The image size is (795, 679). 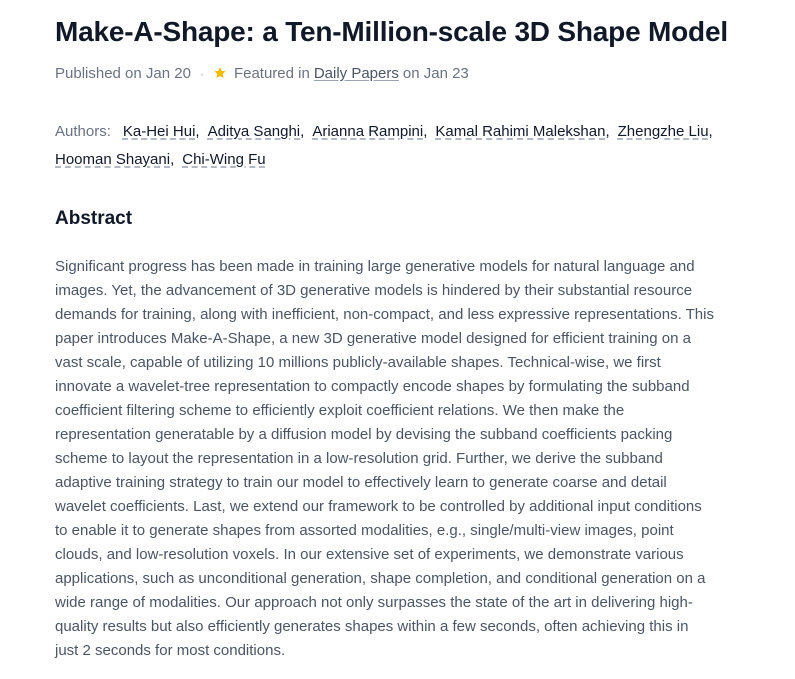 What do you see at coordinates (520, 131) in the screenshot?
I see `author-link: Kamal Rahimi Malekshan` at bounding box center [520, 131].